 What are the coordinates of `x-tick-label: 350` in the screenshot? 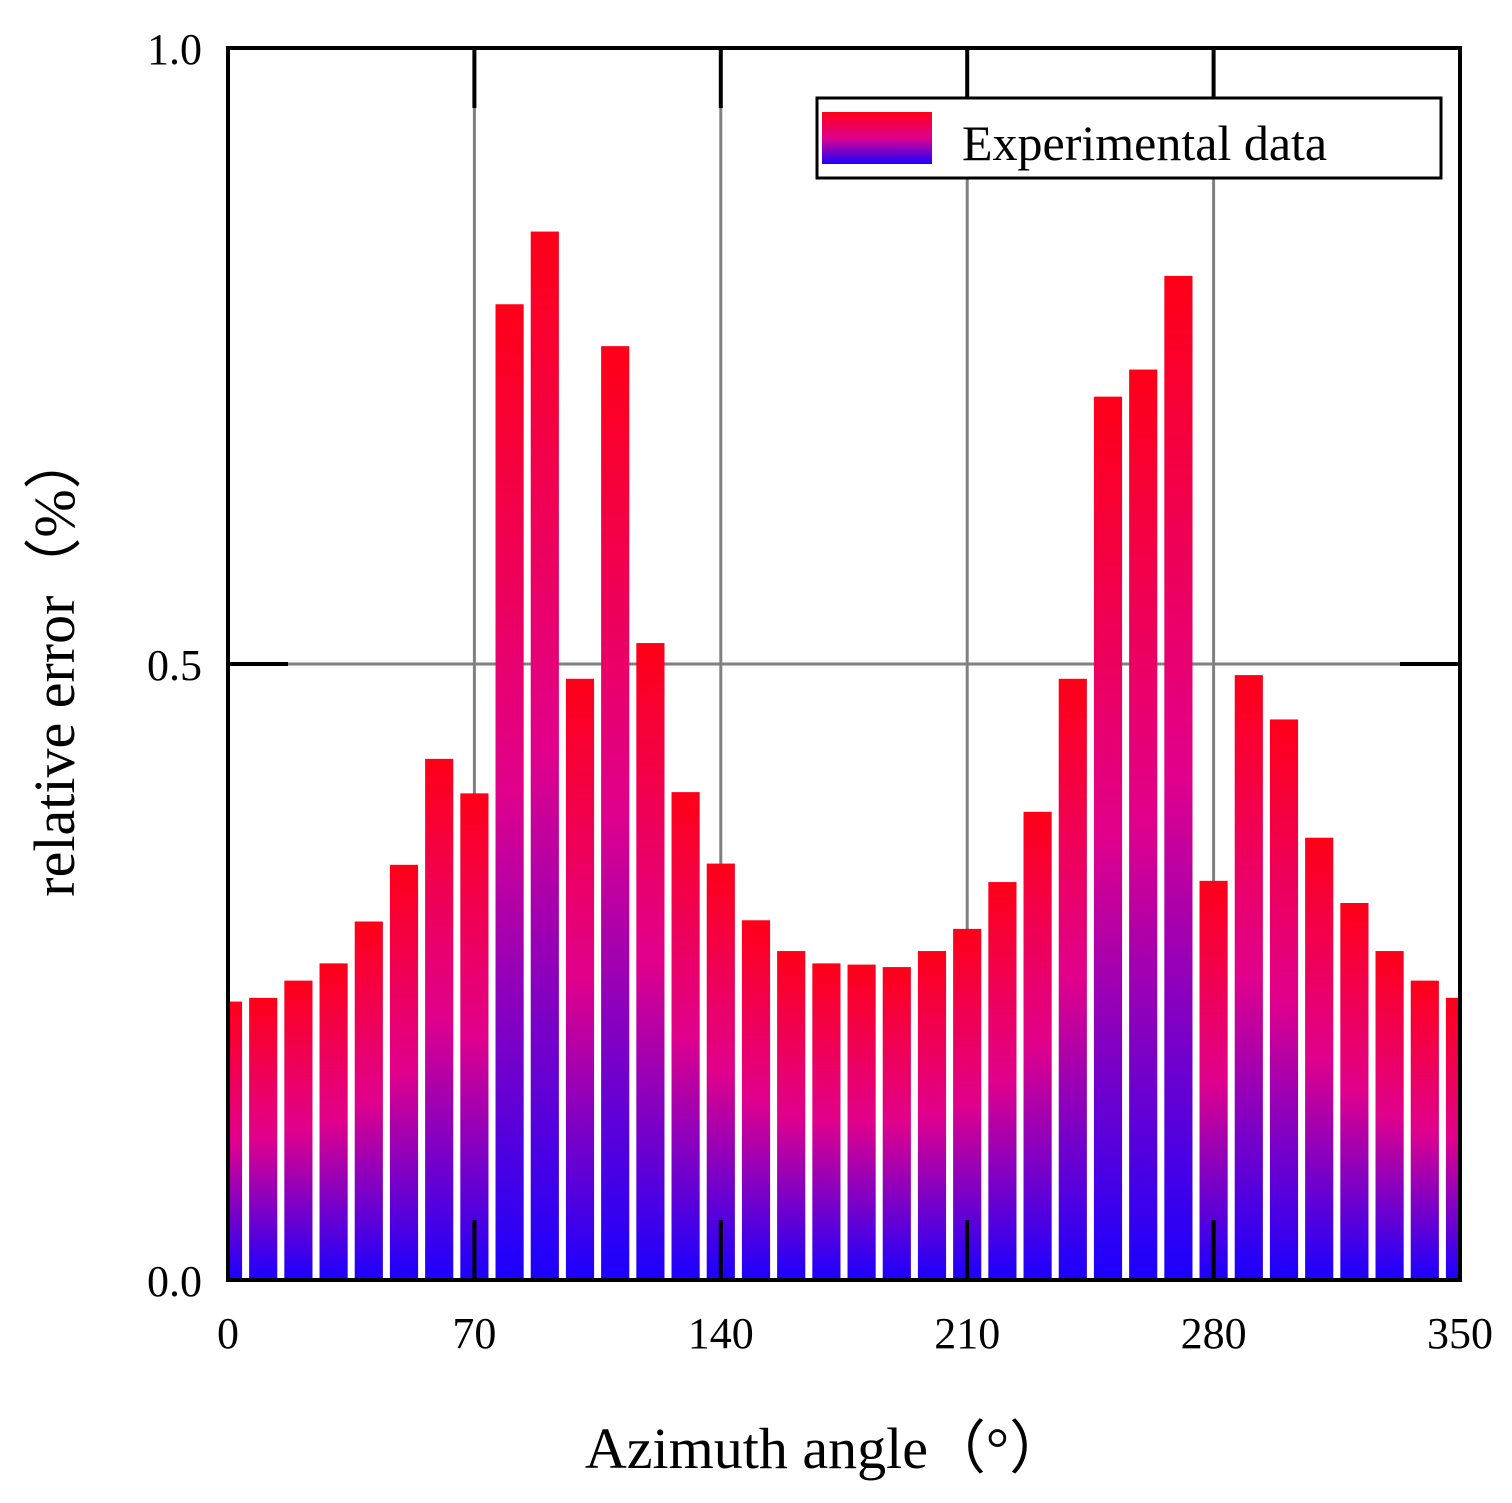 It's located at (1460, 1333).